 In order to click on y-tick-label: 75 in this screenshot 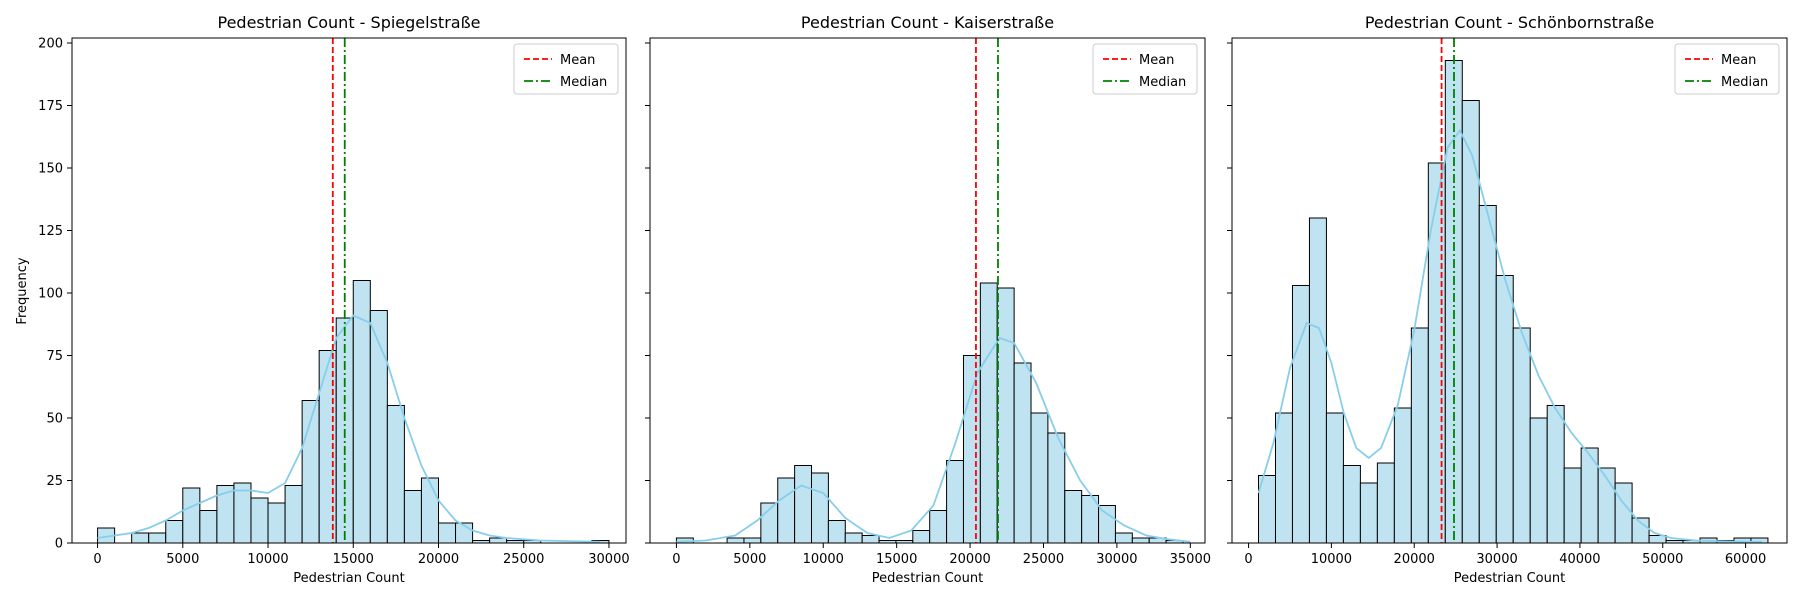, I will do `click(54, 356)`.